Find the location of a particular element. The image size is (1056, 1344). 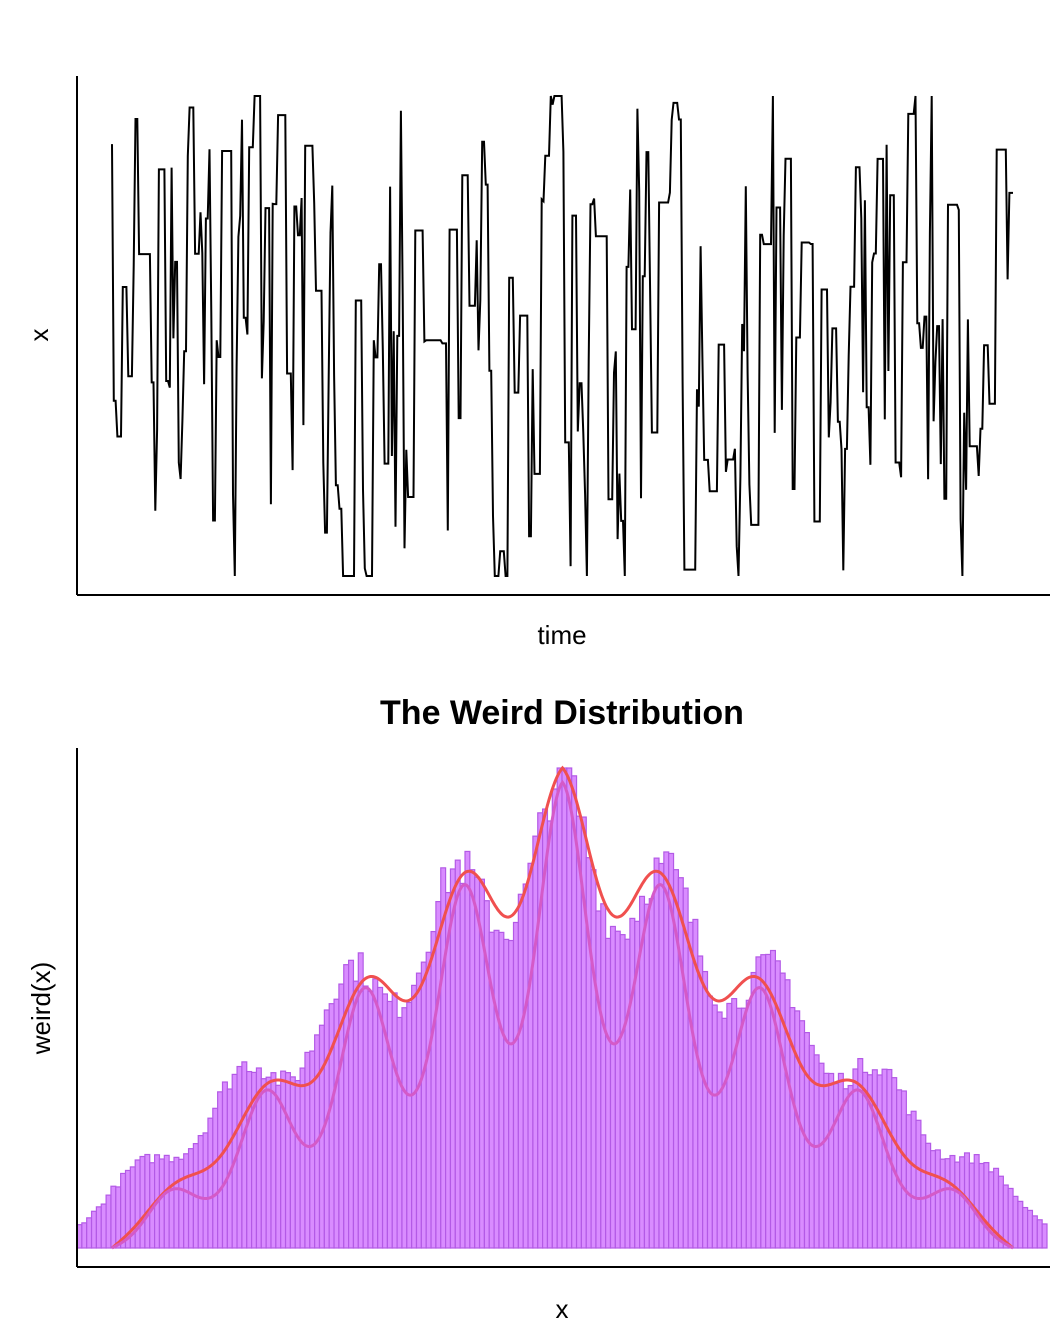

ts-xlabel: time is located at coordinates (561, 635).